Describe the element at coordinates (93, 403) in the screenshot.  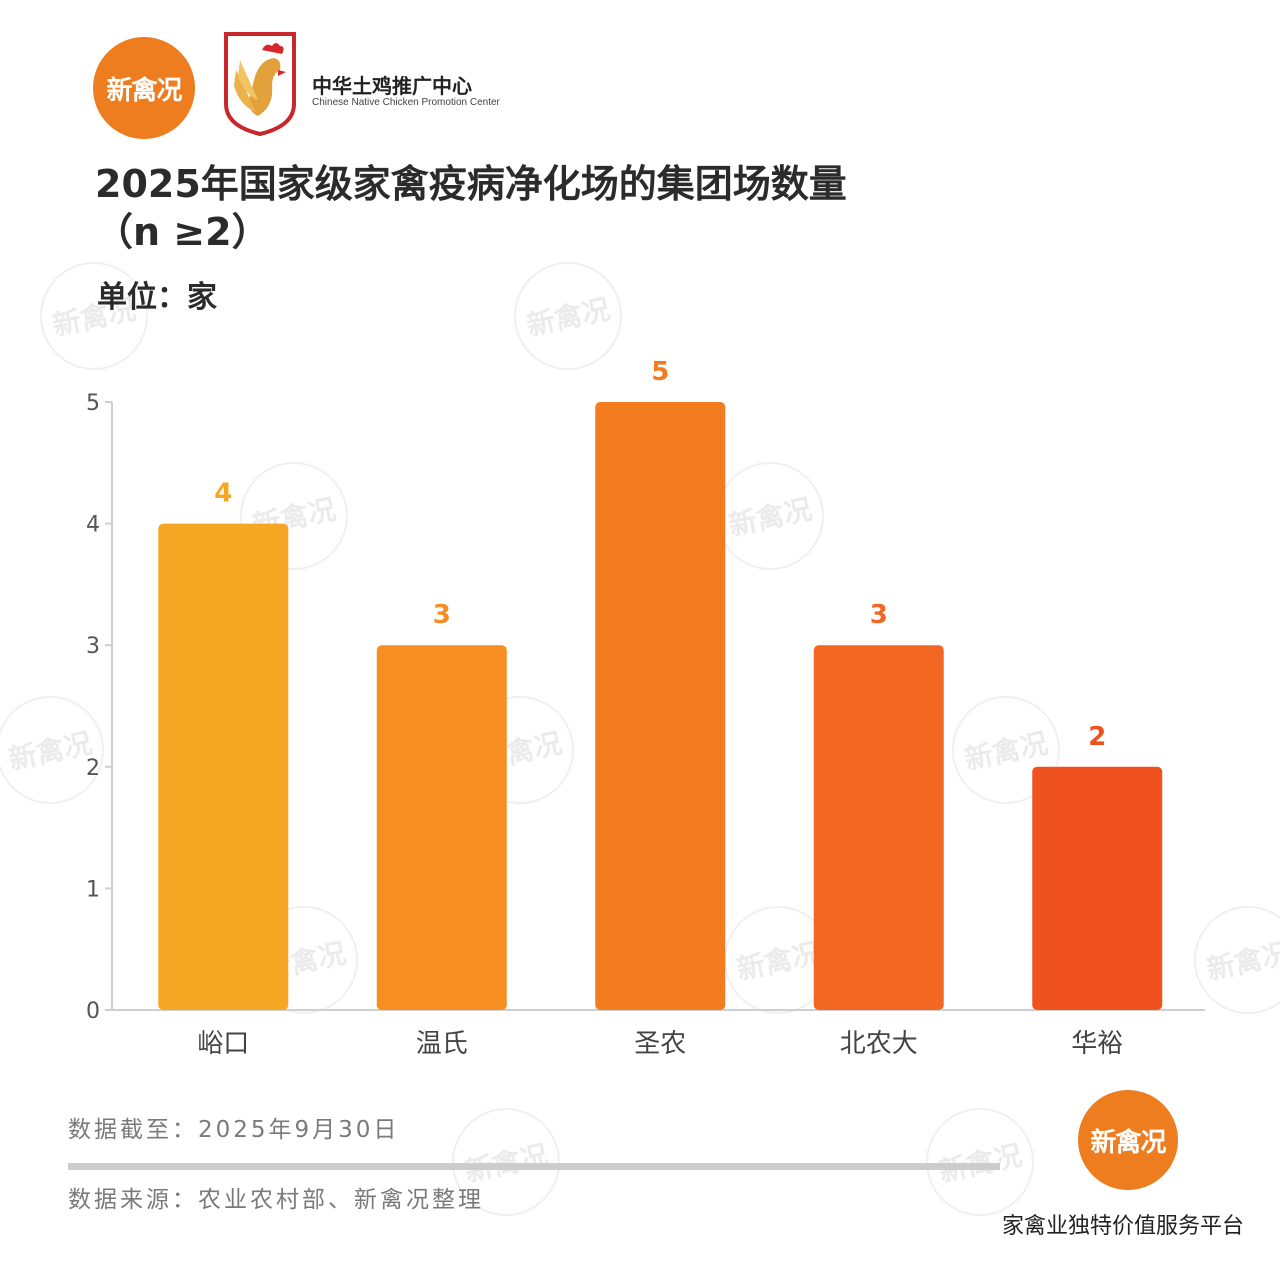
I see `y-tick-label: 5` at that location.